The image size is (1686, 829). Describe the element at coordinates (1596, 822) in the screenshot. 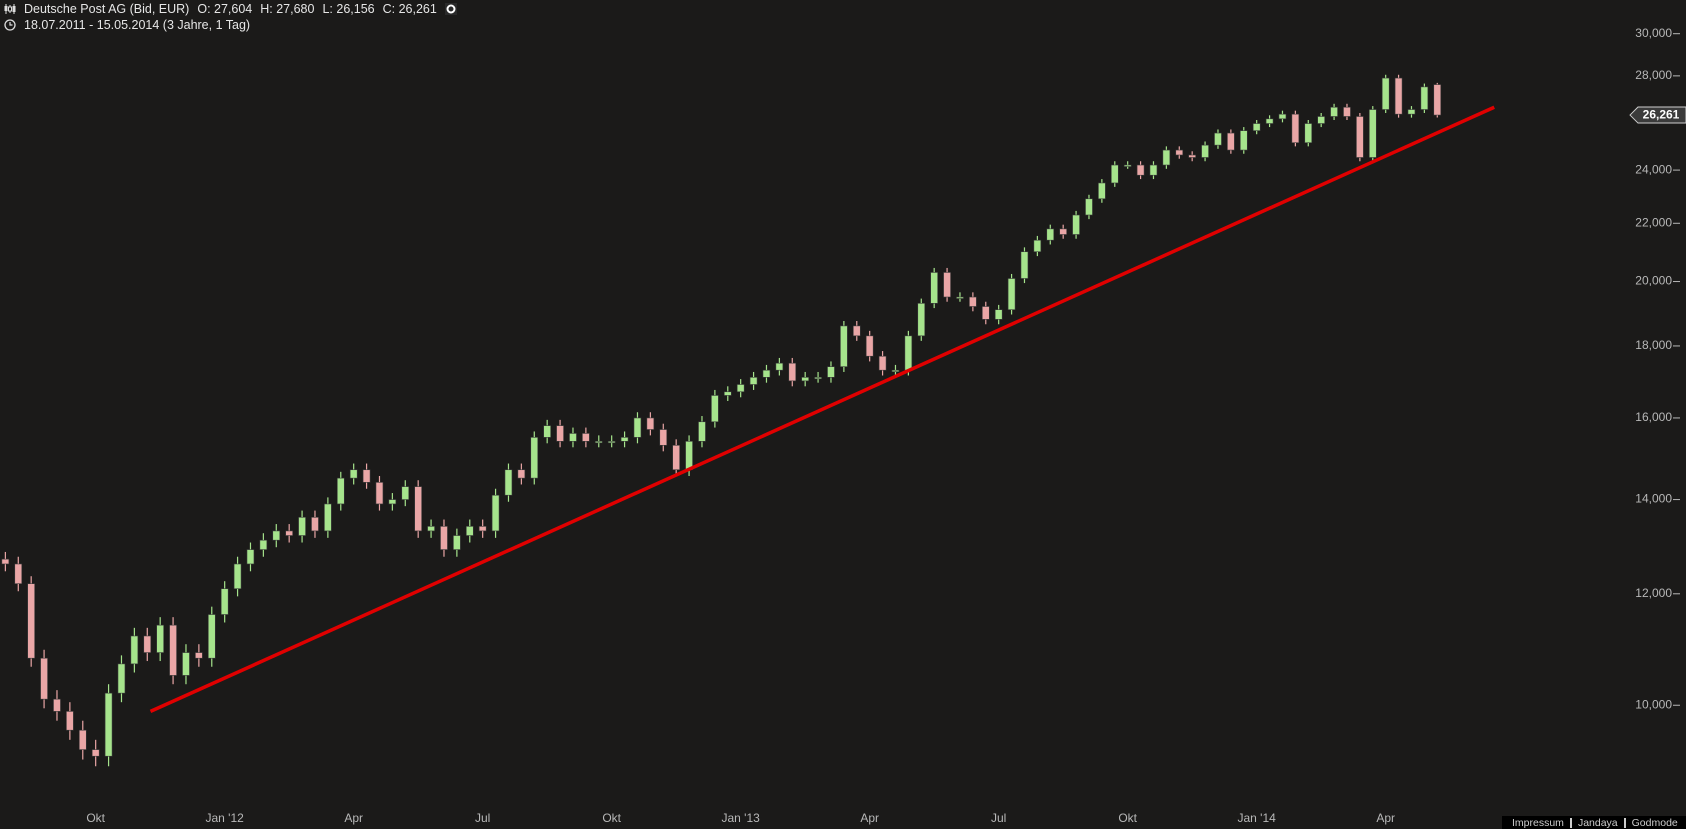

I see `footer-link: Jandaya` at that location.